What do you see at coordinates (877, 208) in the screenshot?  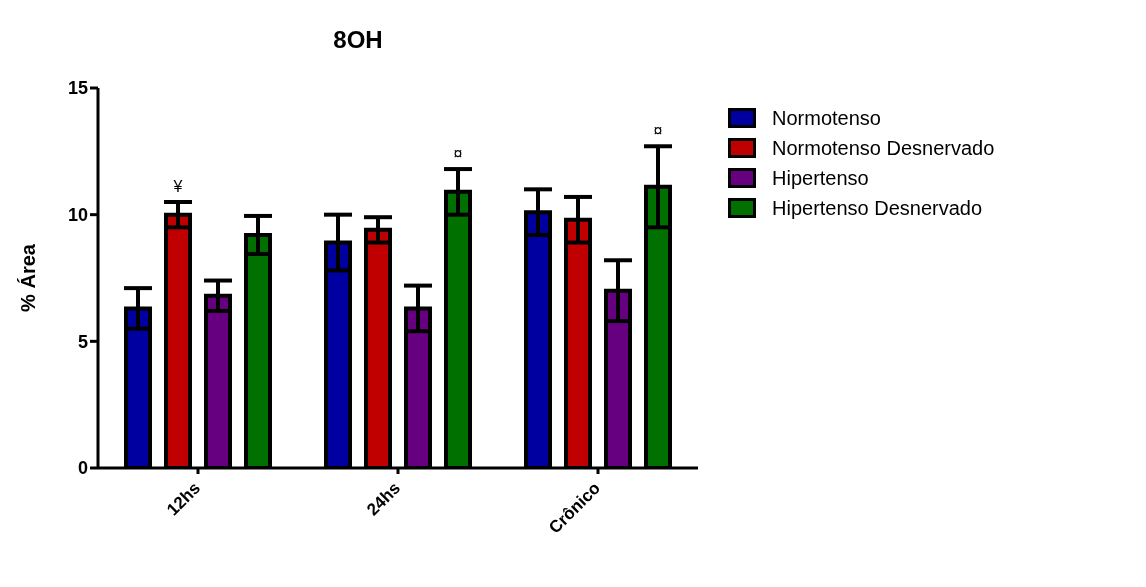 I see `legend-label: Hipertenso Desnervado` at bounding box center [877, 208].